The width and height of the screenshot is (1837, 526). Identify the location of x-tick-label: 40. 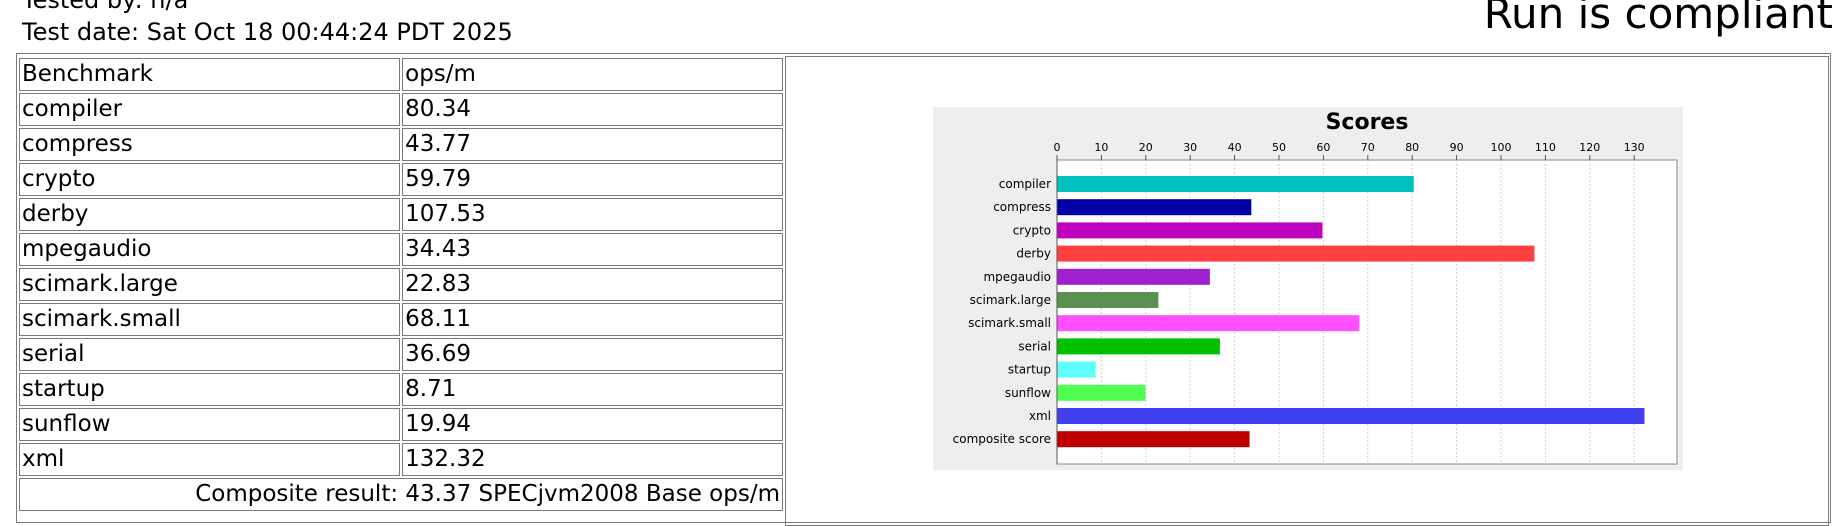
(1235, 147).